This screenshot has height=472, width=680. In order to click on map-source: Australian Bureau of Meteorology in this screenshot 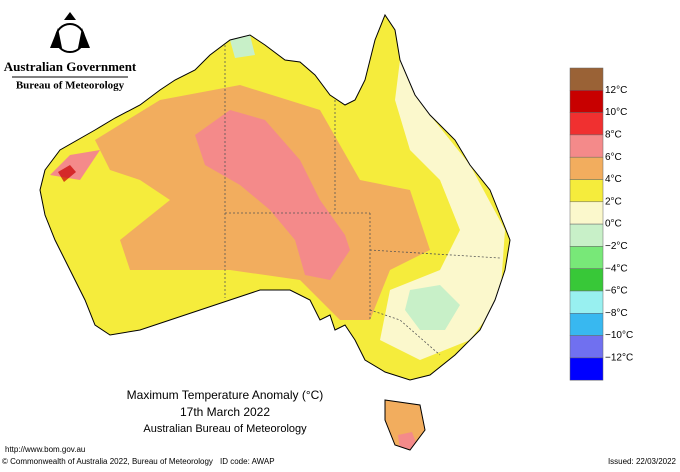, I will do `click(225, 429)`.